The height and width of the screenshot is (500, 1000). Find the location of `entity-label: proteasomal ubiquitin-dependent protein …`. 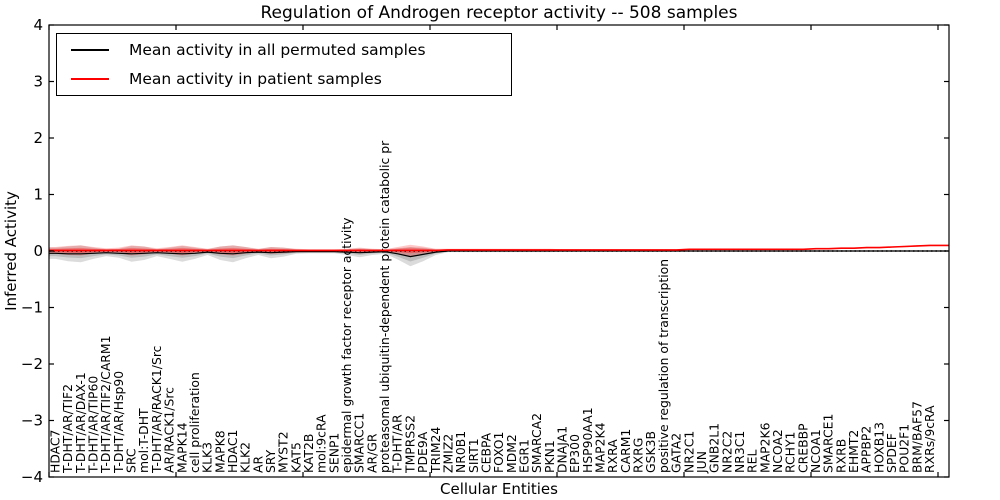

entity-label: proteasomal ubiquitin-dependent protein … is located at coordinates (384, 306).